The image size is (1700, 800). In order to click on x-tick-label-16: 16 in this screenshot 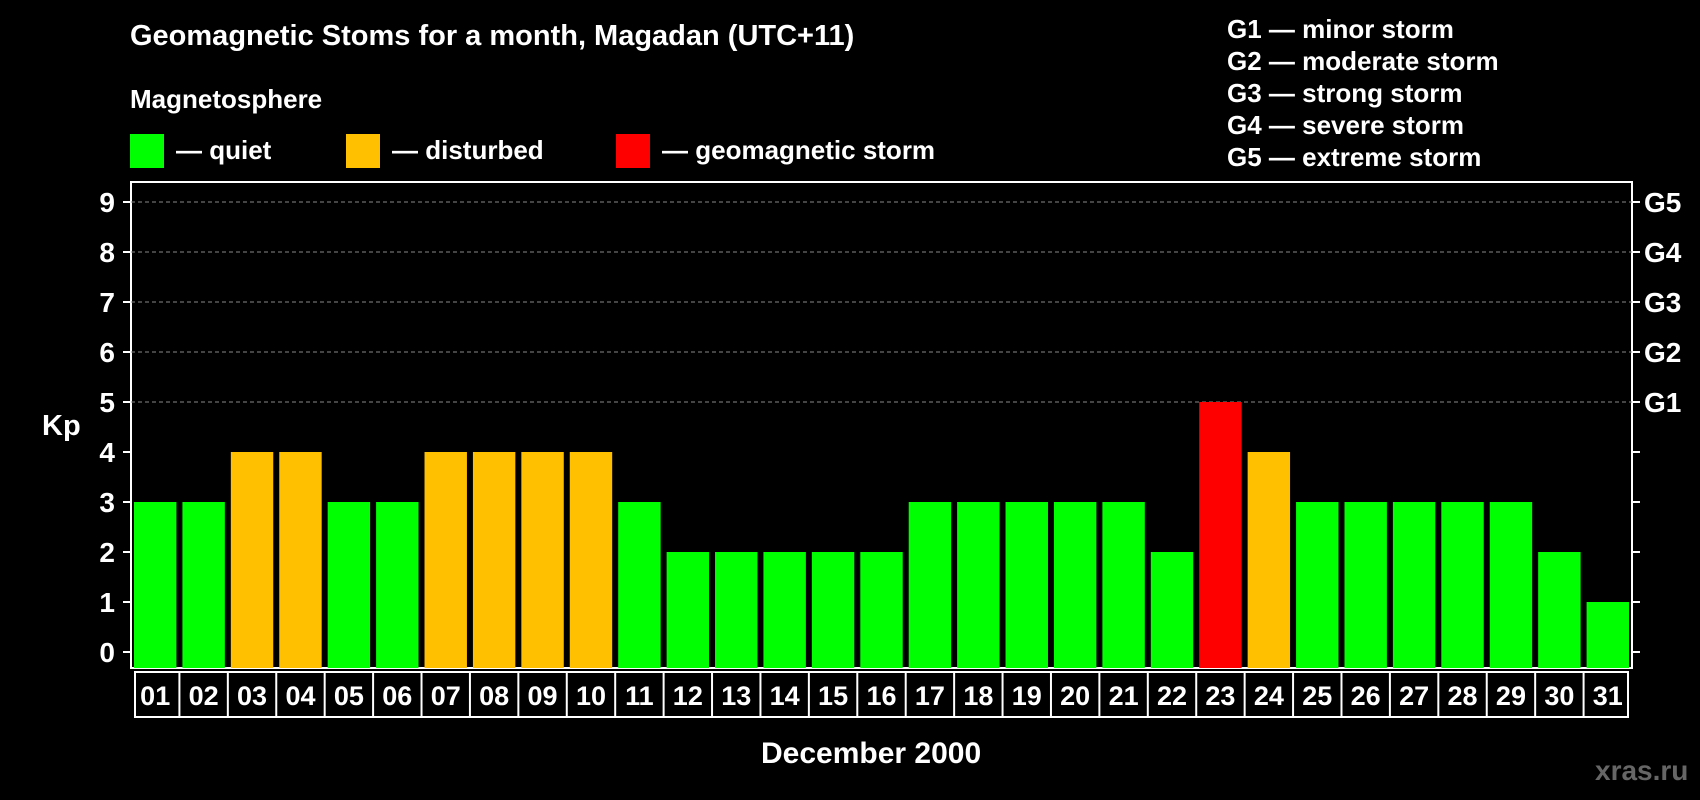, I will do `click(881, 696)`.